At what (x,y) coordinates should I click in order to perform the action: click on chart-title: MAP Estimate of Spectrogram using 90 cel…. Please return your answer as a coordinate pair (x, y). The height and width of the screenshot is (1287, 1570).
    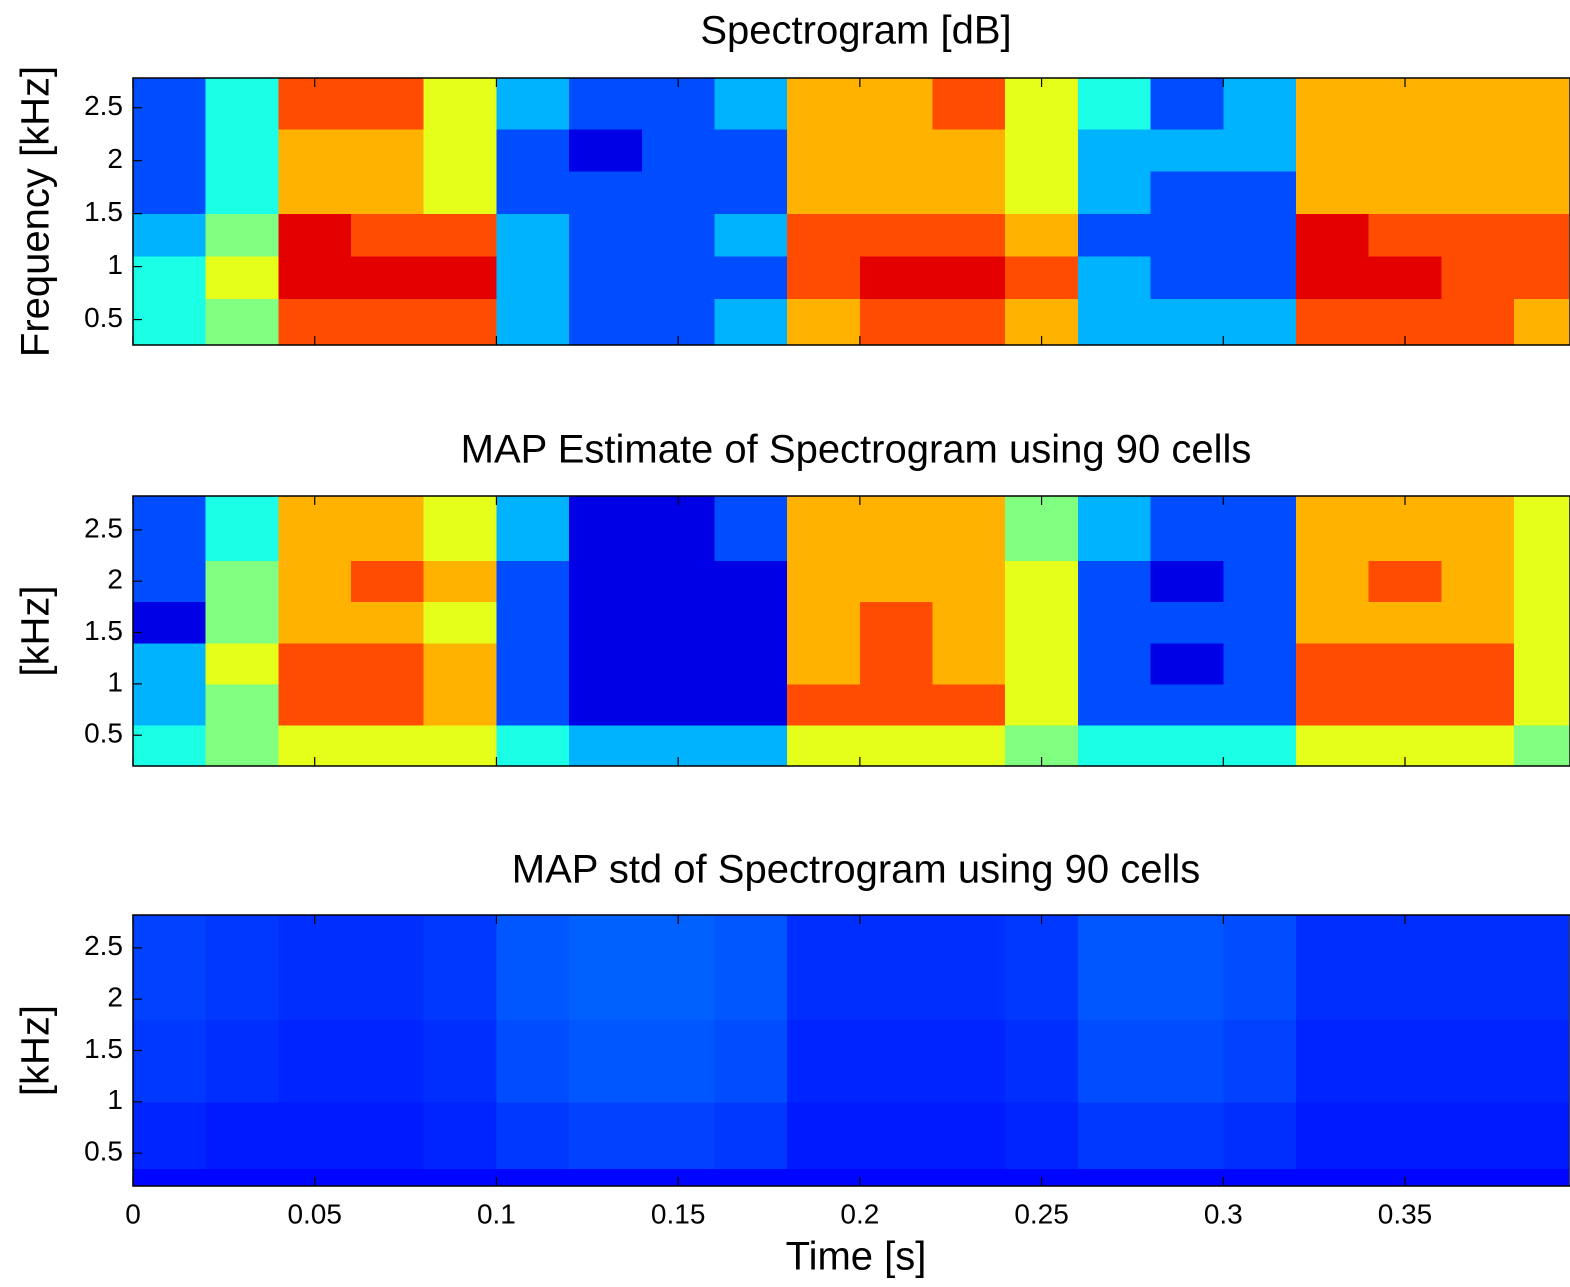
    Looking at the image, I should click on (856, 450).